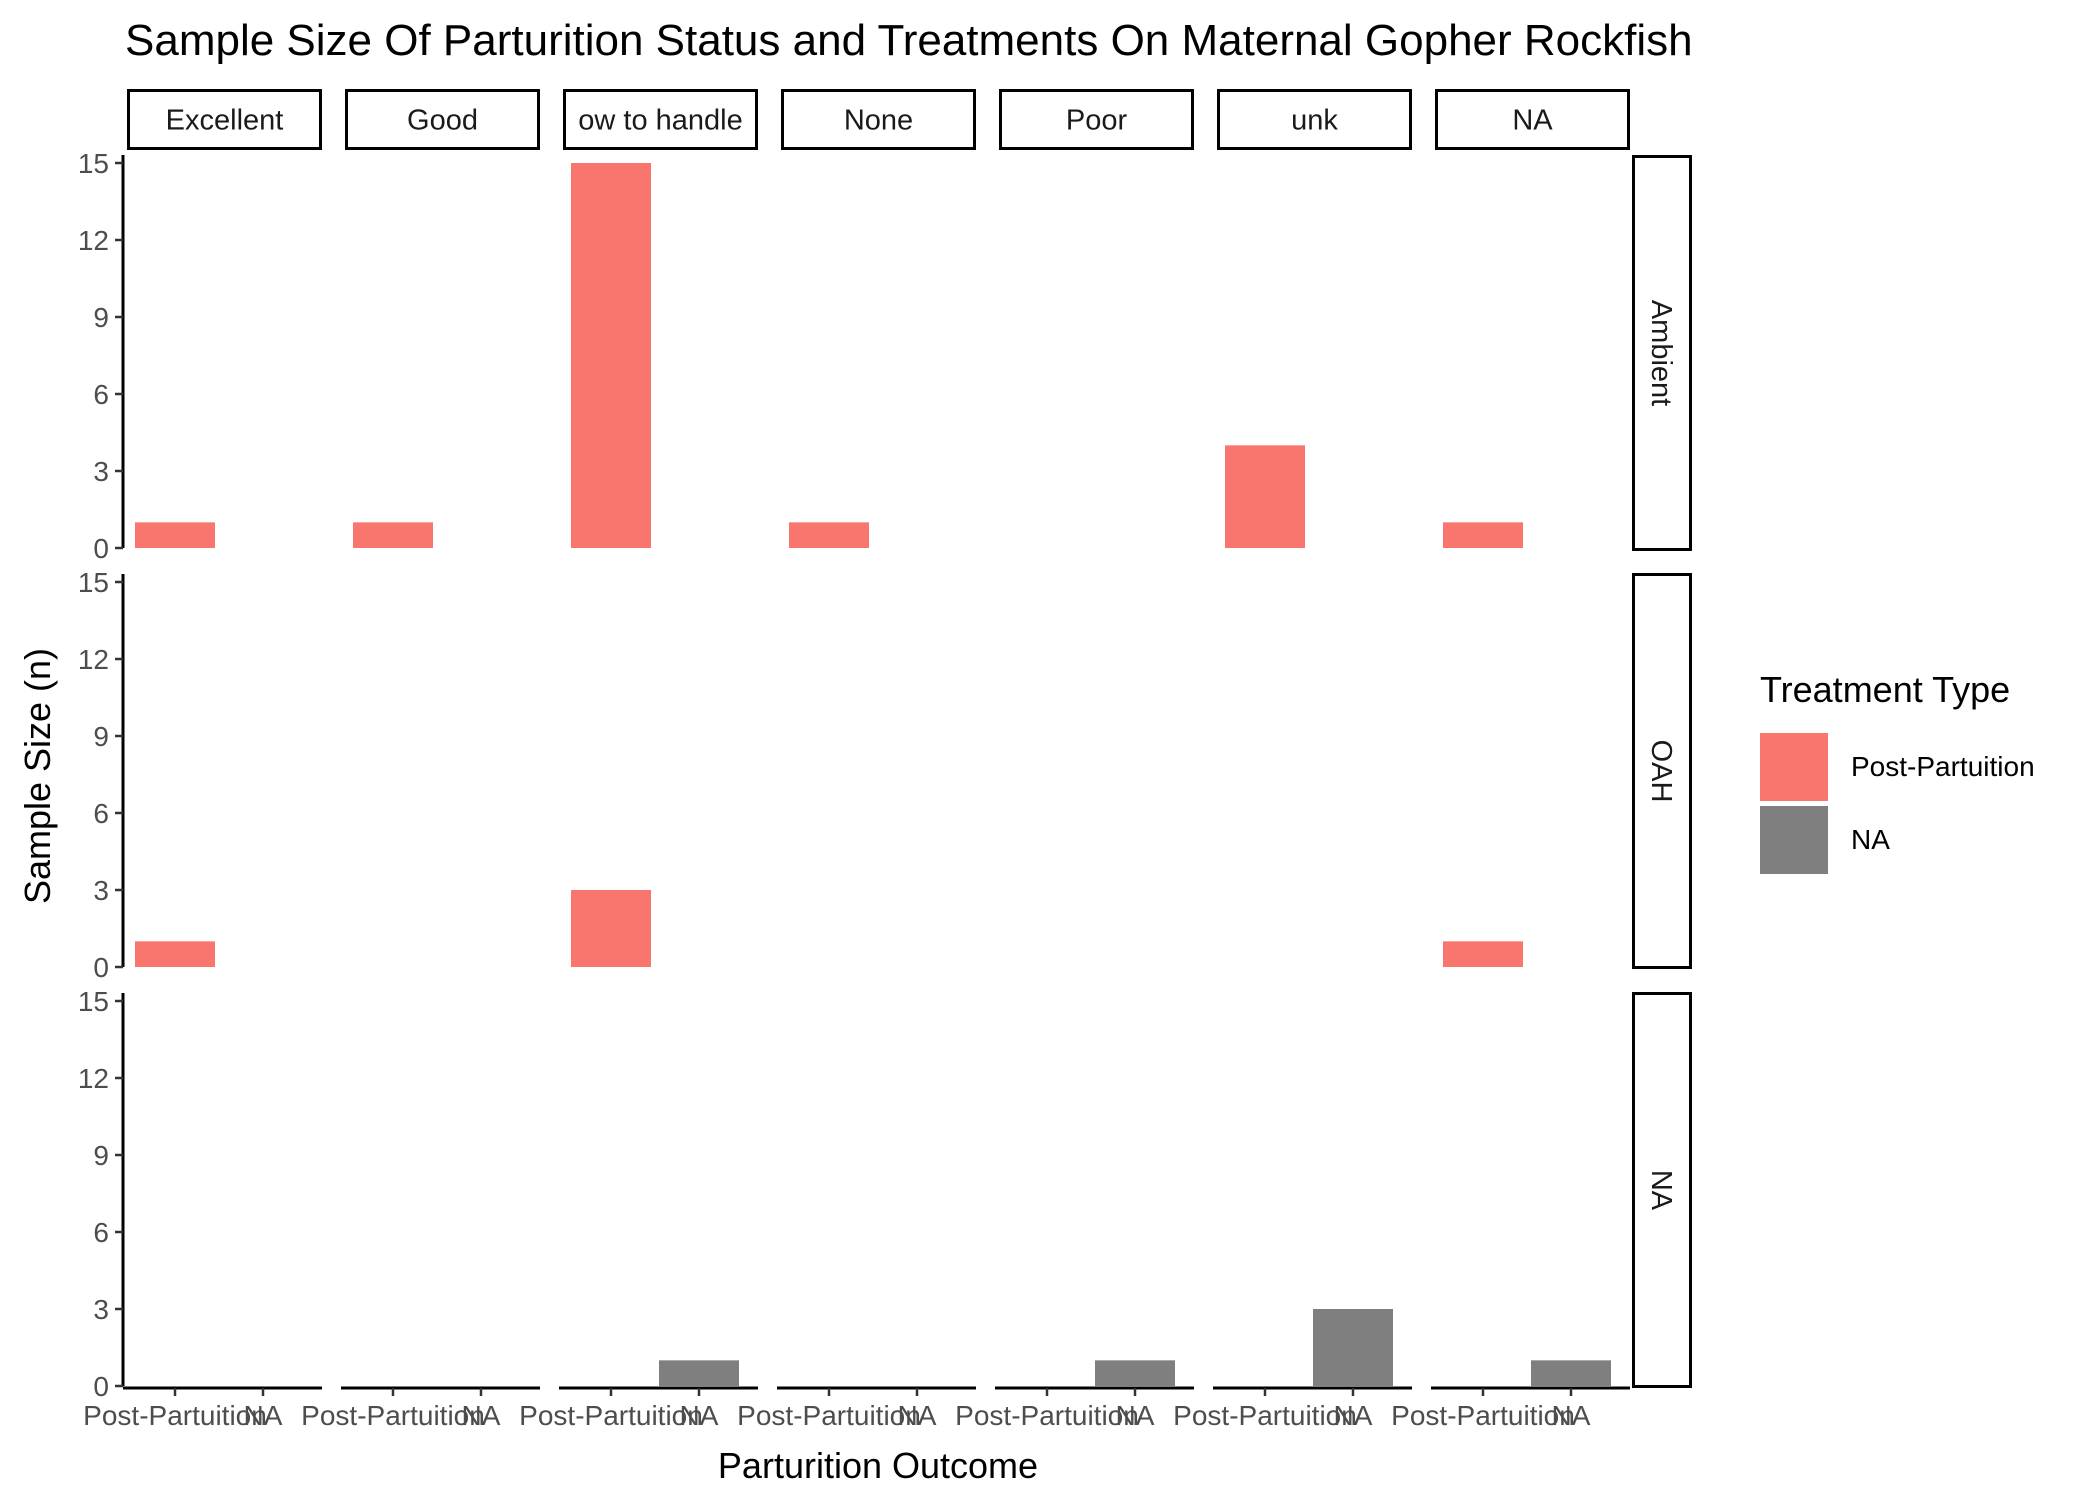 The height and width of the screenshot is (1504, 2100). What do you see at coordinates (878, 1465) in the screenshot?
I see `x-axis-title: Parturition Outcome` at bounding box center [878, 1465].